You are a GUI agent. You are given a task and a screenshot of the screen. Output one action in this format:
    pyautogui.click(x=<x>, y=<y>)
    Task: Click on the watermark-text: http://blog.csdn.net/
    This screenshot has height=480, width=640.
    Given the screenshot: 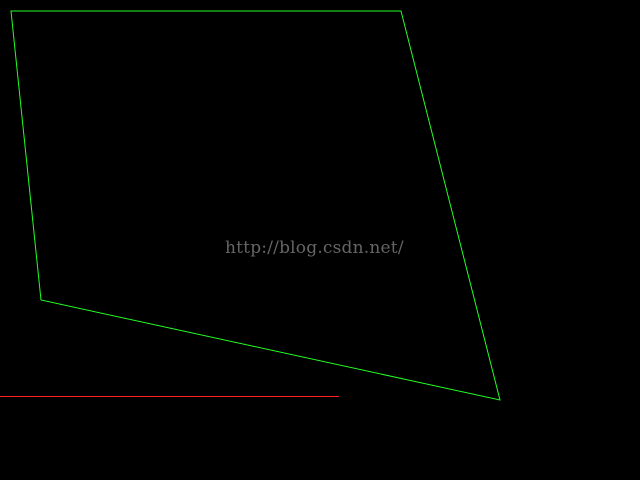 What is the action you would take?
    pyautogui.click(x=314, y=248)
    